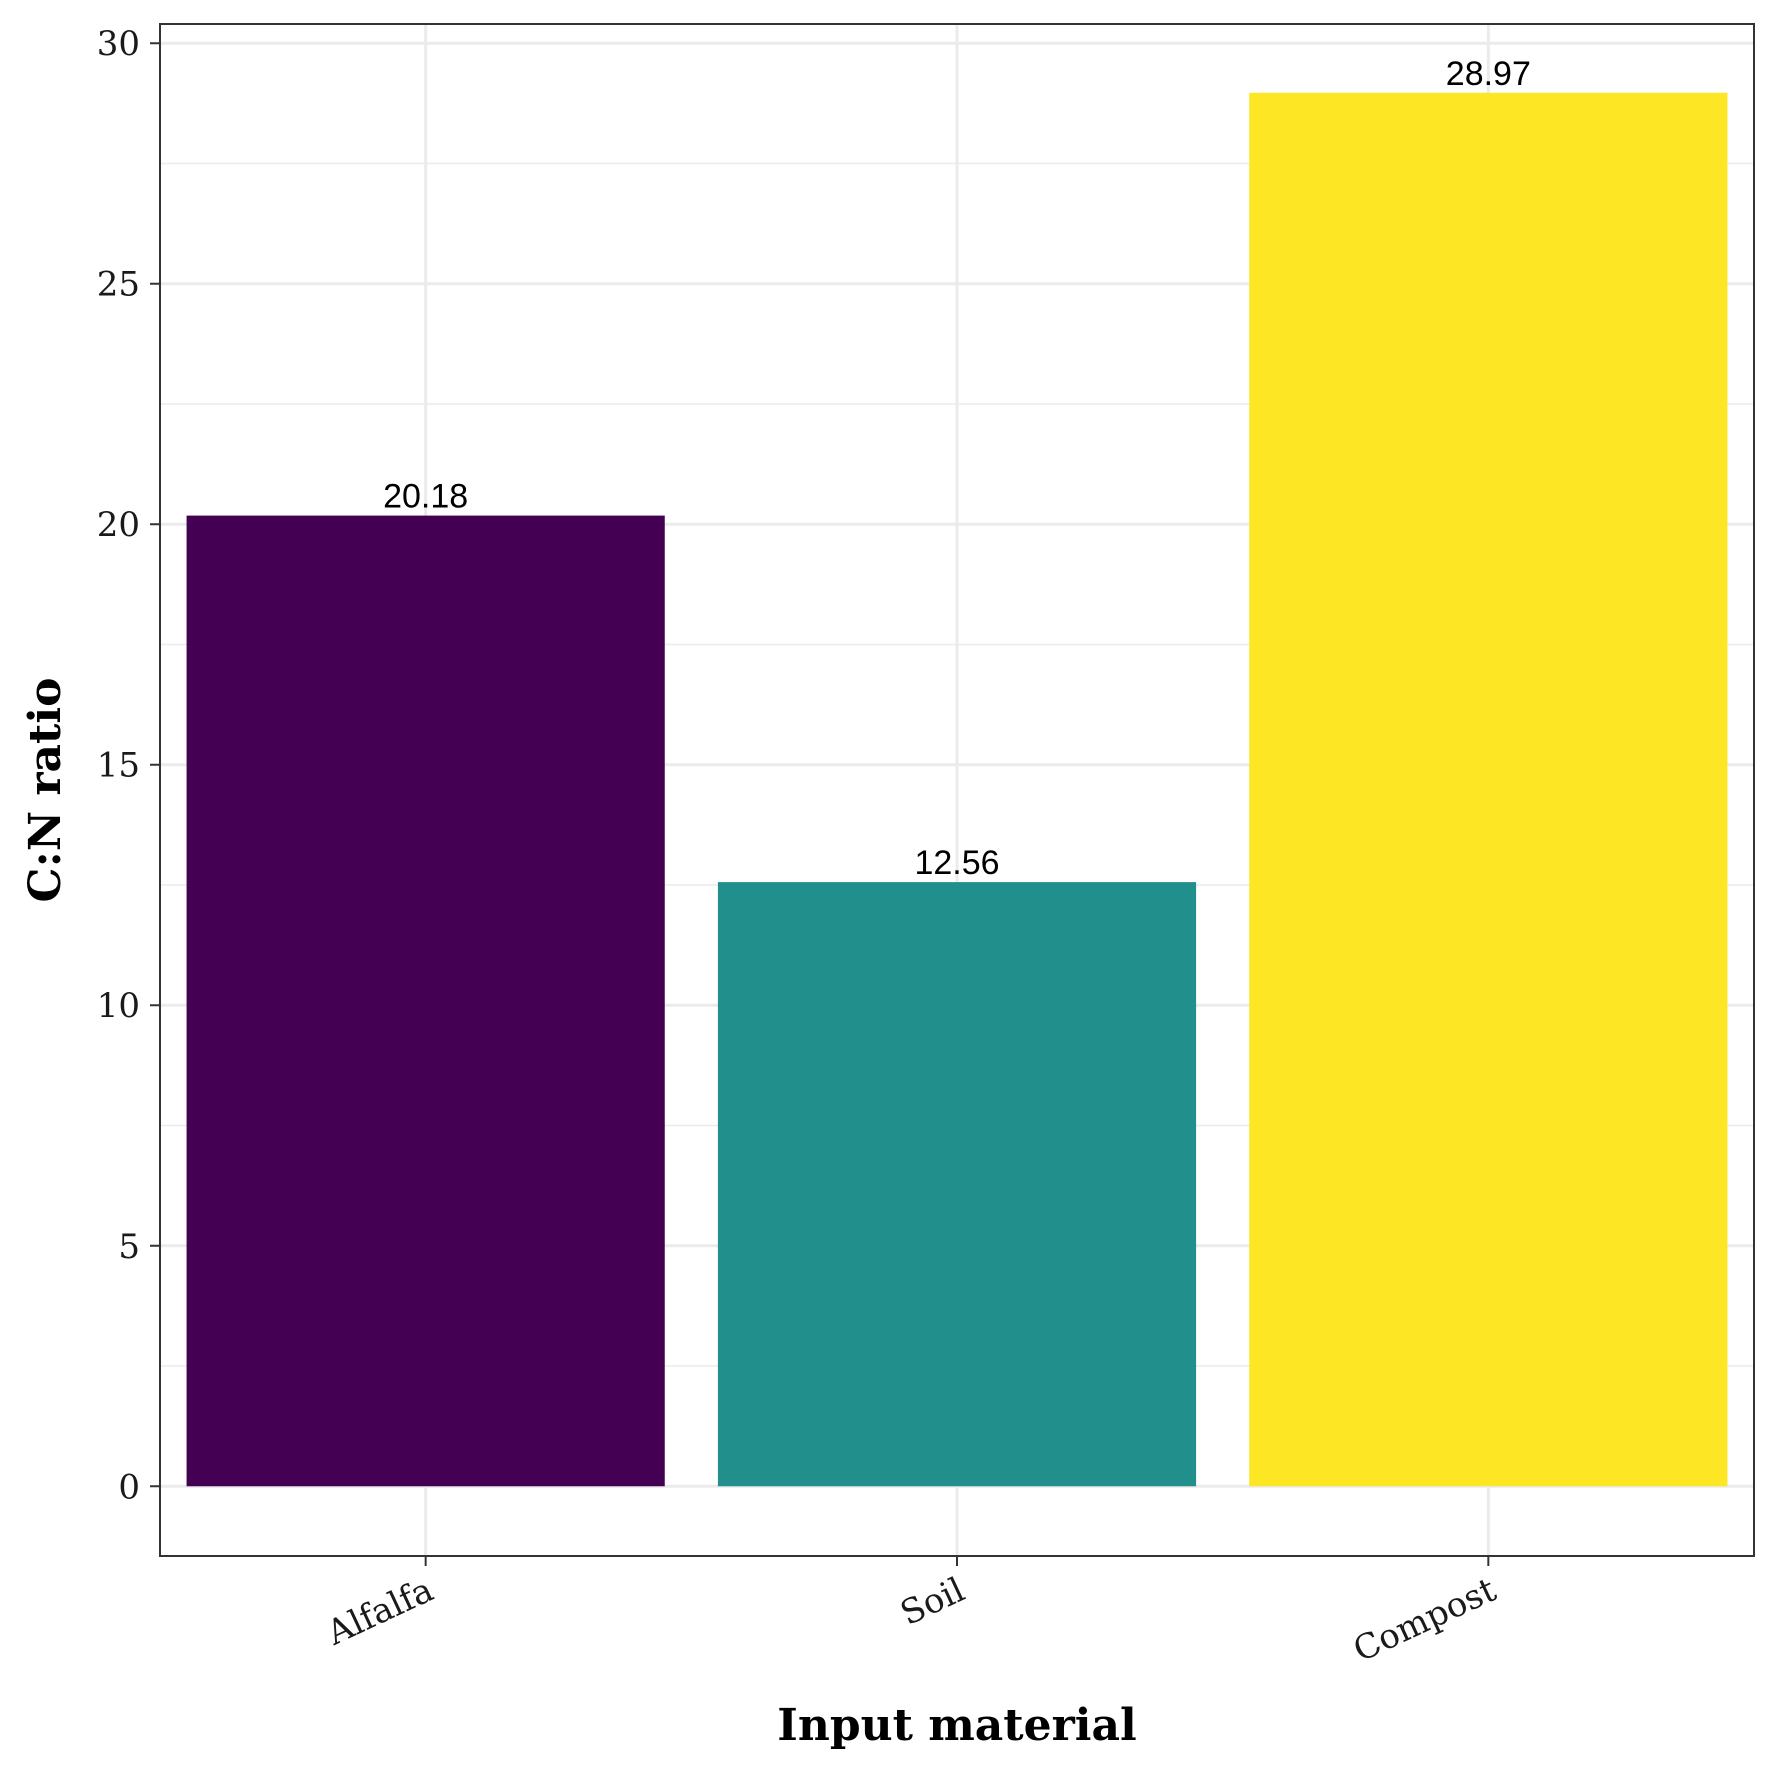 This screenshot has height=1776, width=1771. What do you see at coordinates (1424, 1620) in the screenshot?
I see `x-tick-label-compost: Compost` at bounding box center [1424, 1620].